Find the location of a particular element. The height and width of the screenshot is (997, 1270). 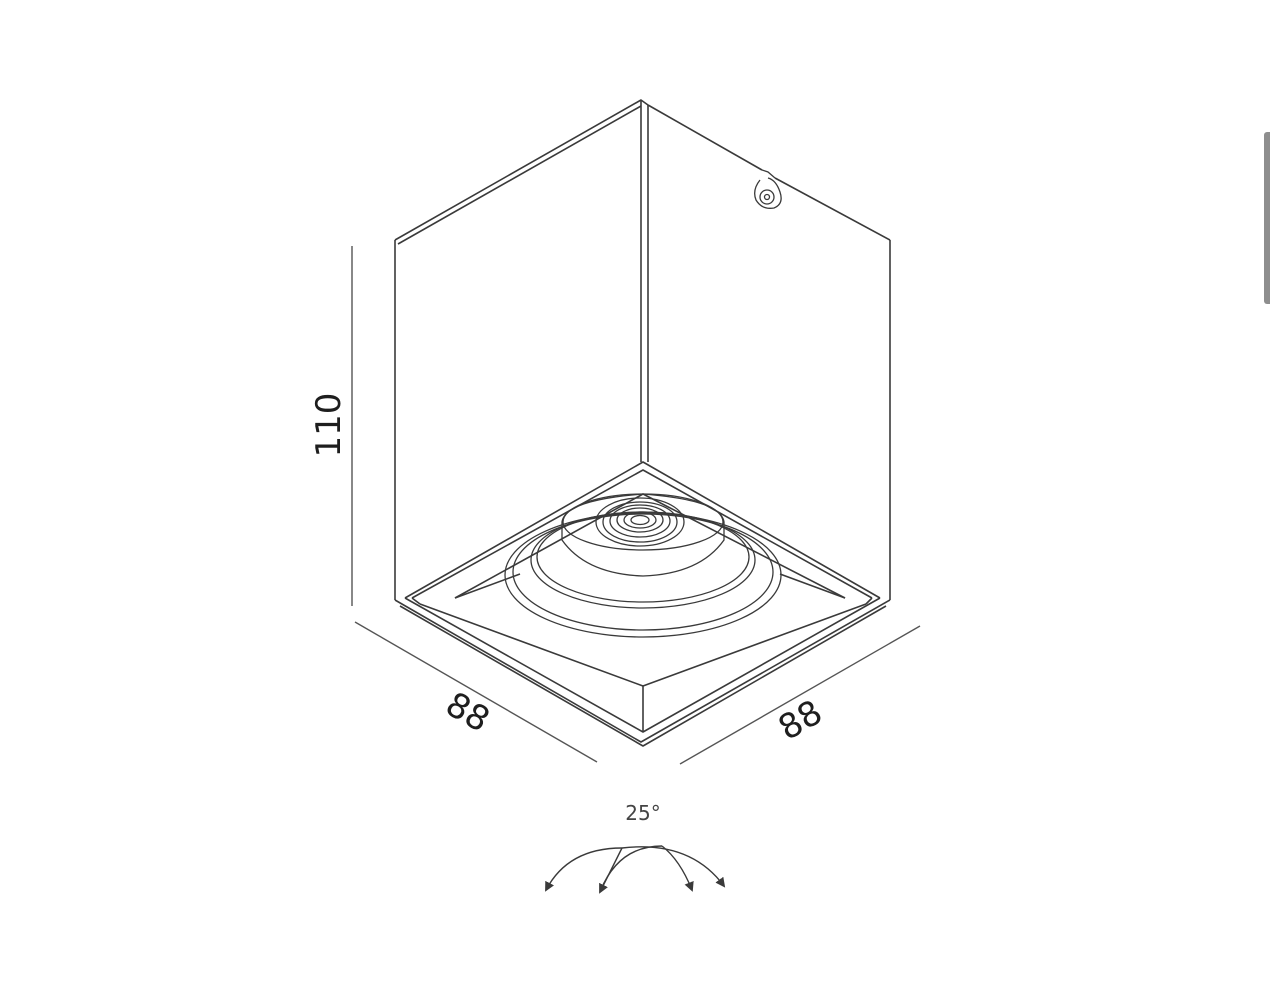

left-width-dimension-label: 88 is located at coordinates (467, 712).